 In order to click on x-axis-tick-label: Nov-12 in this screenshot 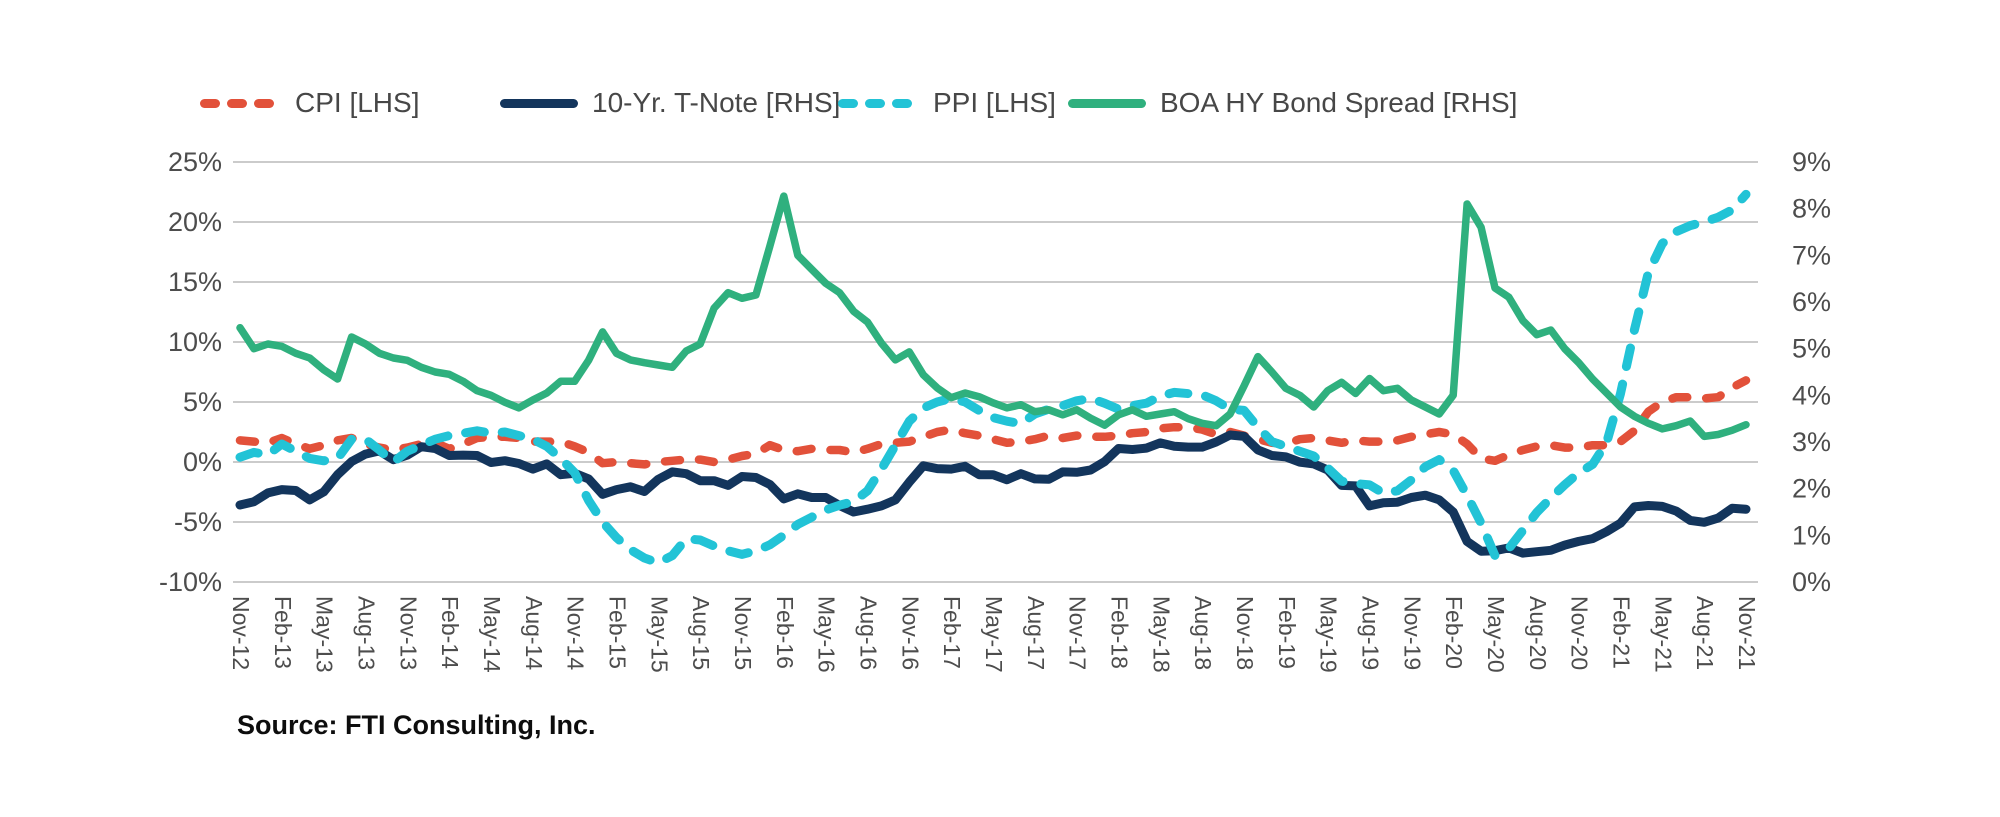, I will do `click(241, 633)`.